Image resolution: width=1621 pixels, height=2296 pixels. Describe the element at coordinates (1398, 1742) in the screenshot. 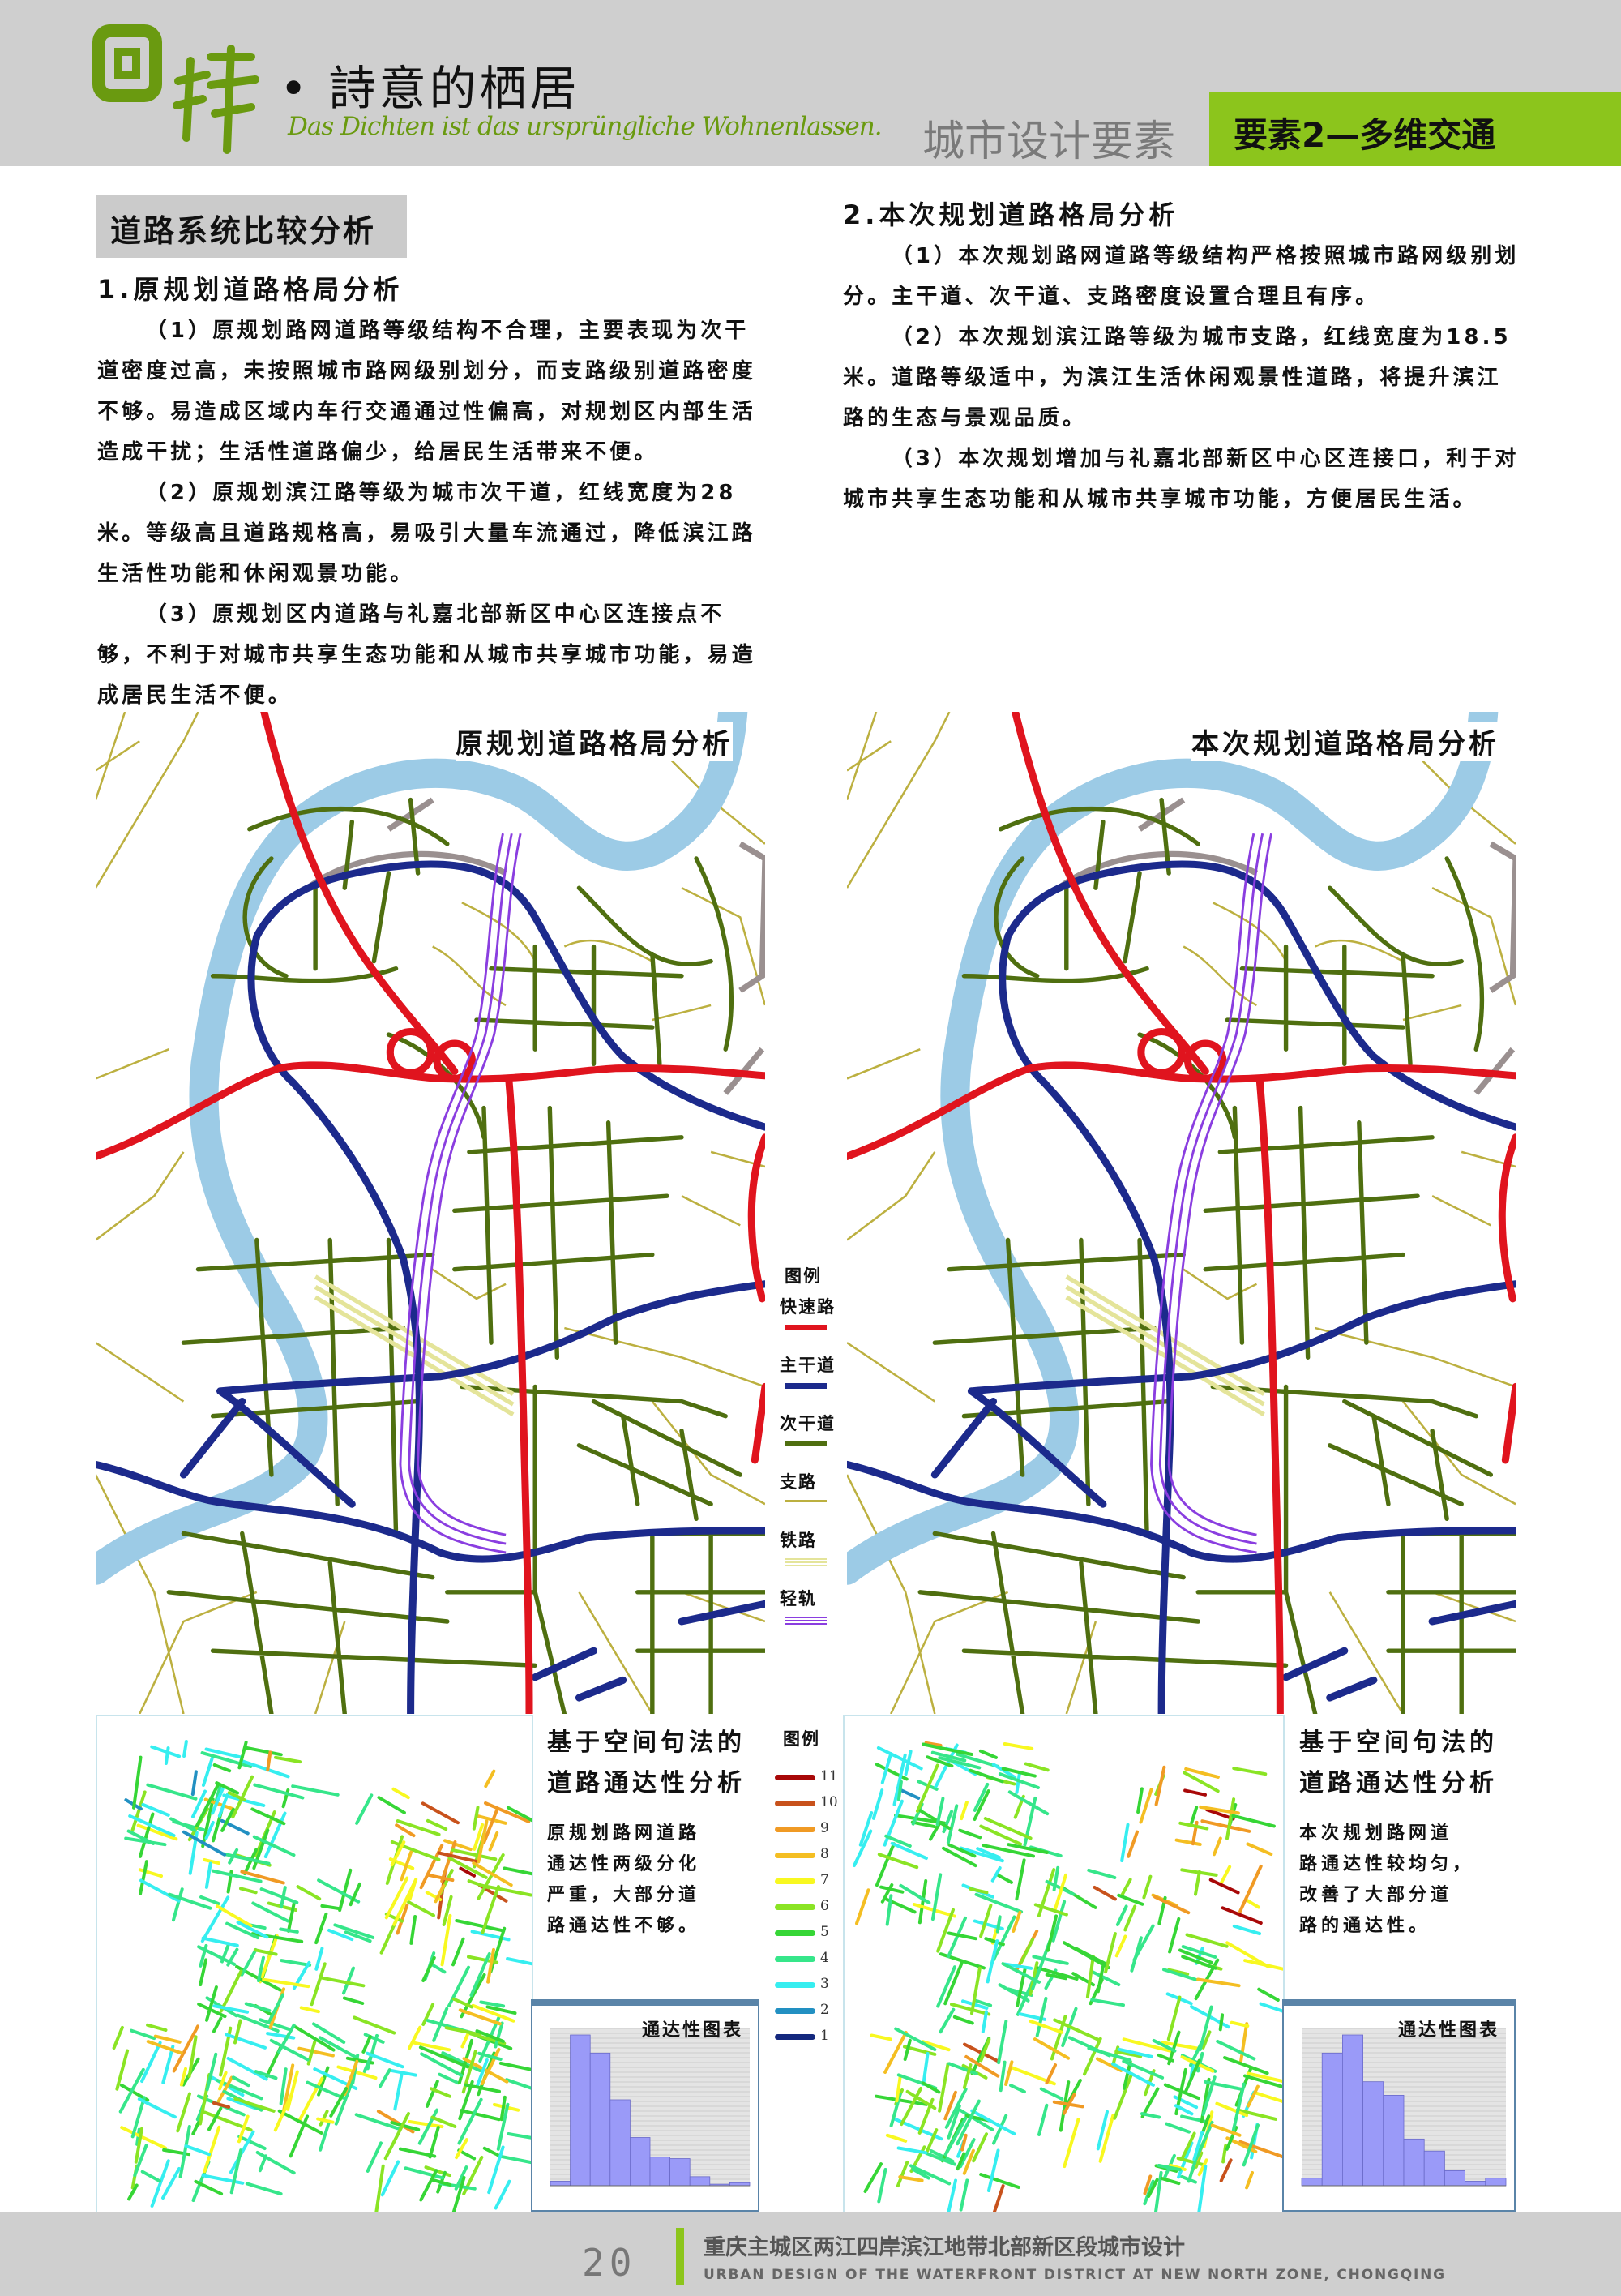

I see `right-ss-title-1: 基于空间句法的` at that location.